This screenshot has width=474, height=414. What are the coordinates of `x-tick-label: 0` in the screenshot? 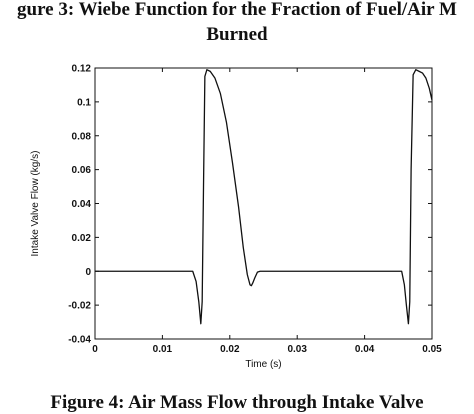 It's located at (95, 349).